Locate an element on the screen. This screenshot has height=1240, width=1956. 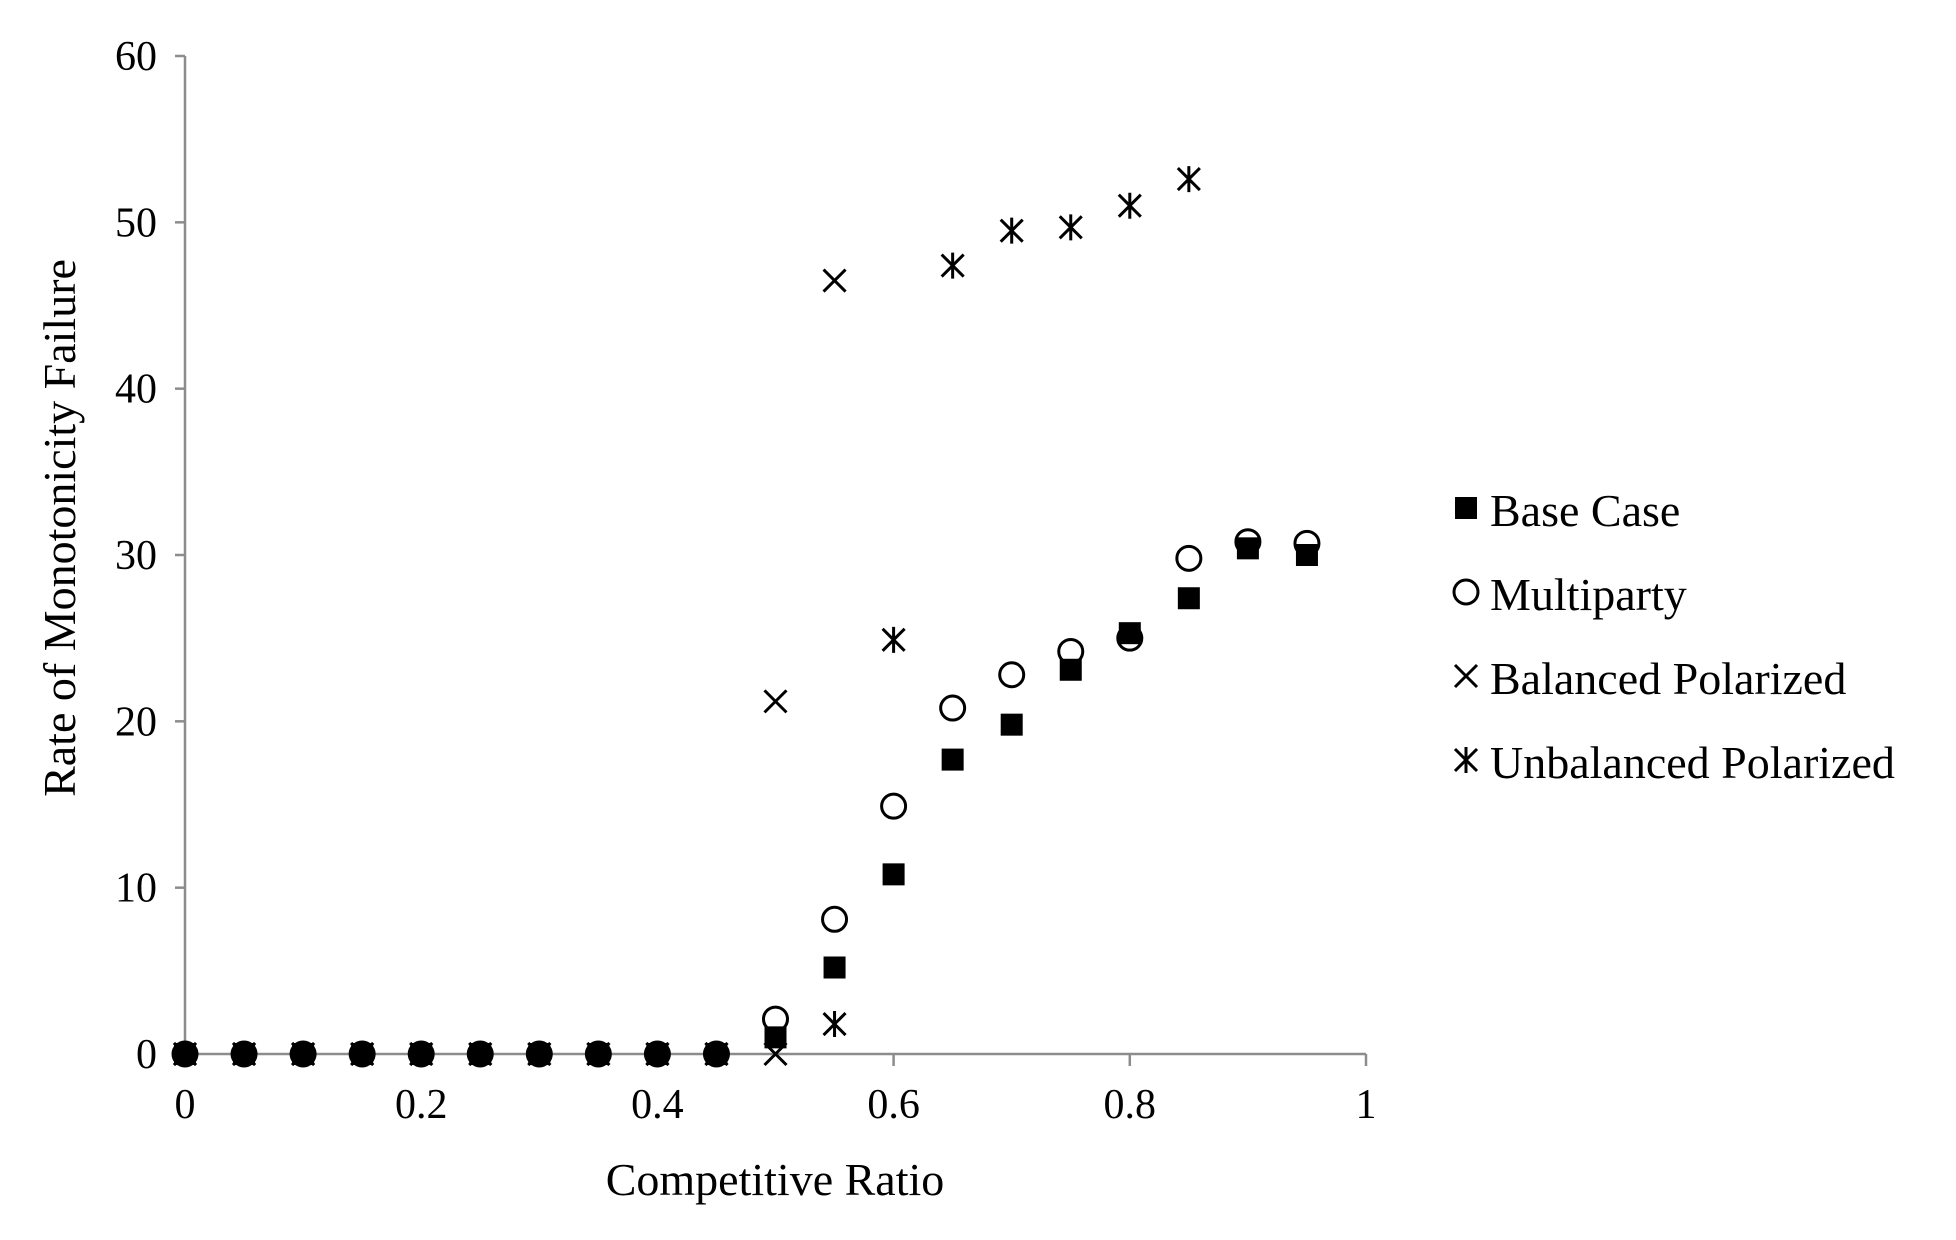
y-tick-label: 40 is located at coordinates (136, 390).